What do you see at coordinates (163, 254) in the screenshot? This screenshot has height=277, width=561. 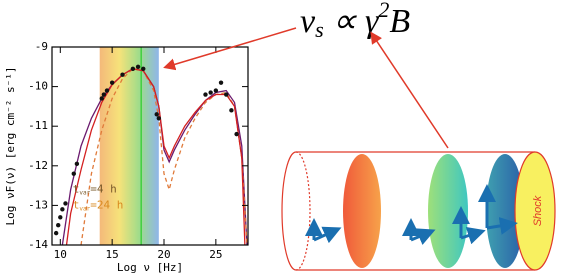 I see `x-tick-label: 20` at bounding box center [163, 254].